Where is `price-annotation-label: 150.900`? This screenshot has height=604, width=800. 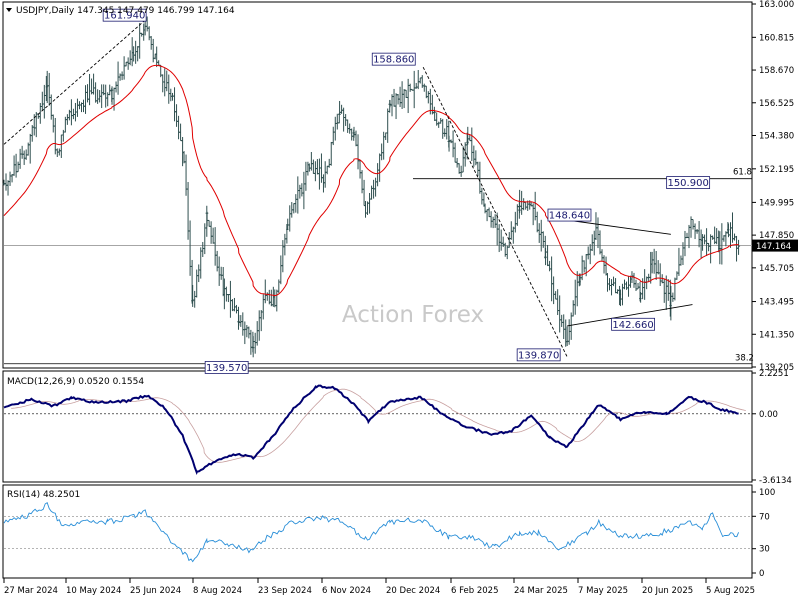 price-annotation-label: 150.900 is located at coordinates (687, 183).